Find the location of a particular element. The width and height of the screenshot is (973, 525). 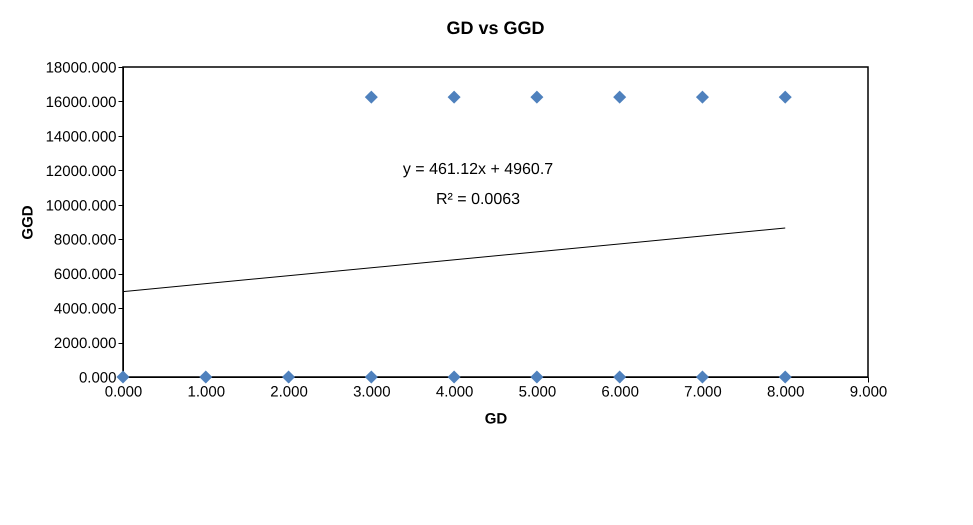

y-tick-label: 8000.000 is located at coordinates (85, 240).